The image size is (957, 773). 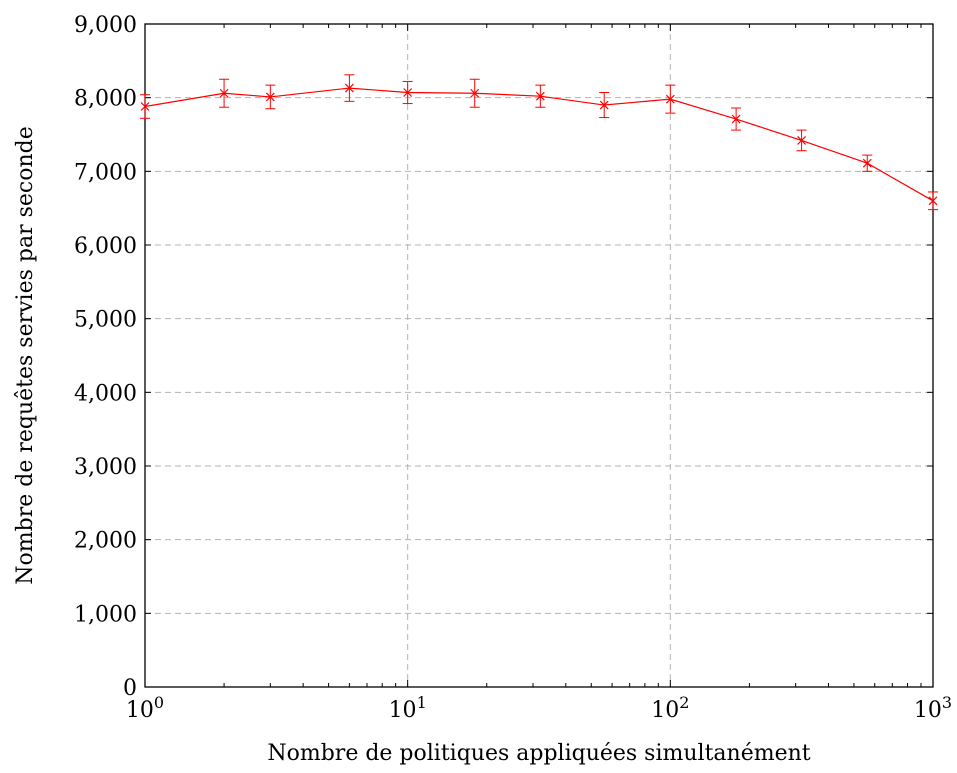 I want to click on series, so click(x=539, y=142).